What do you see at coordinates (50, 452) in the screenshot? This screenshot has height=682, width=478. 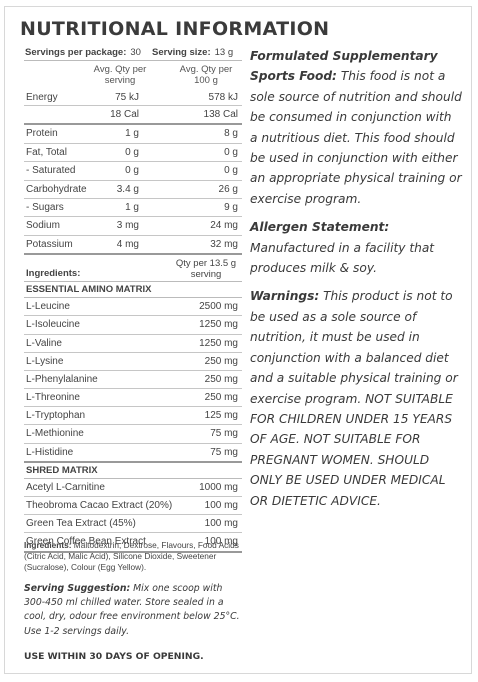 I see `ingredient-name: L-Histidine` at bounding box center [50, 452].